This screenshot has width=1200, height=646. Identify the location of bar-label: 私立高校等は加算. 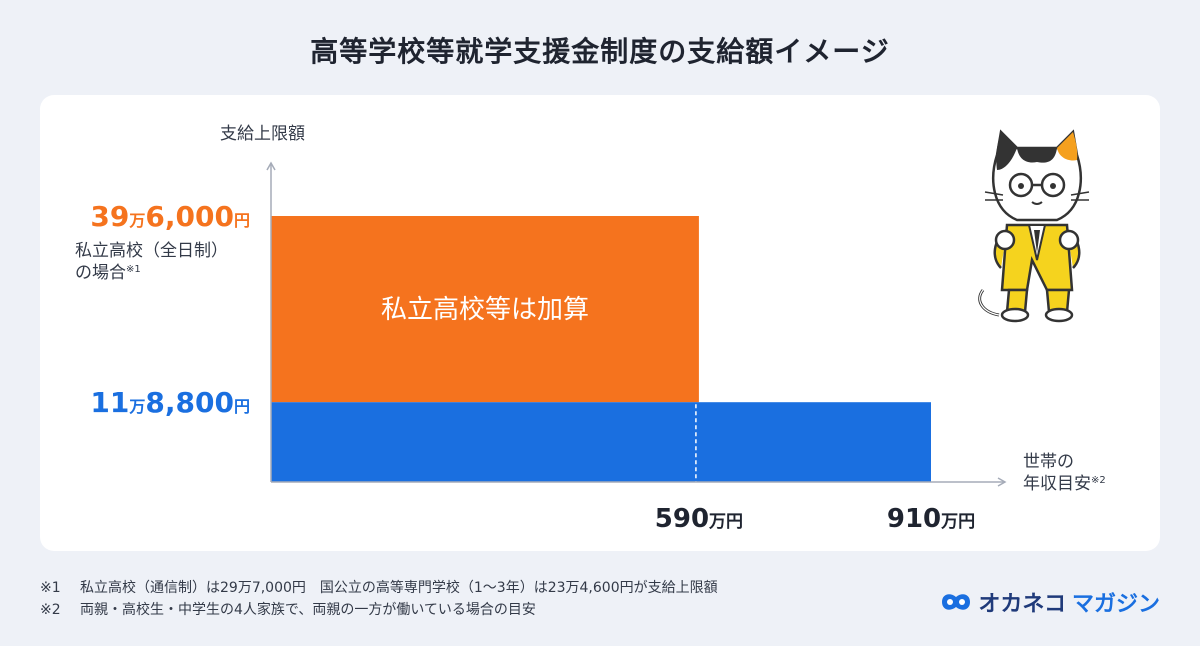
(485, 310).